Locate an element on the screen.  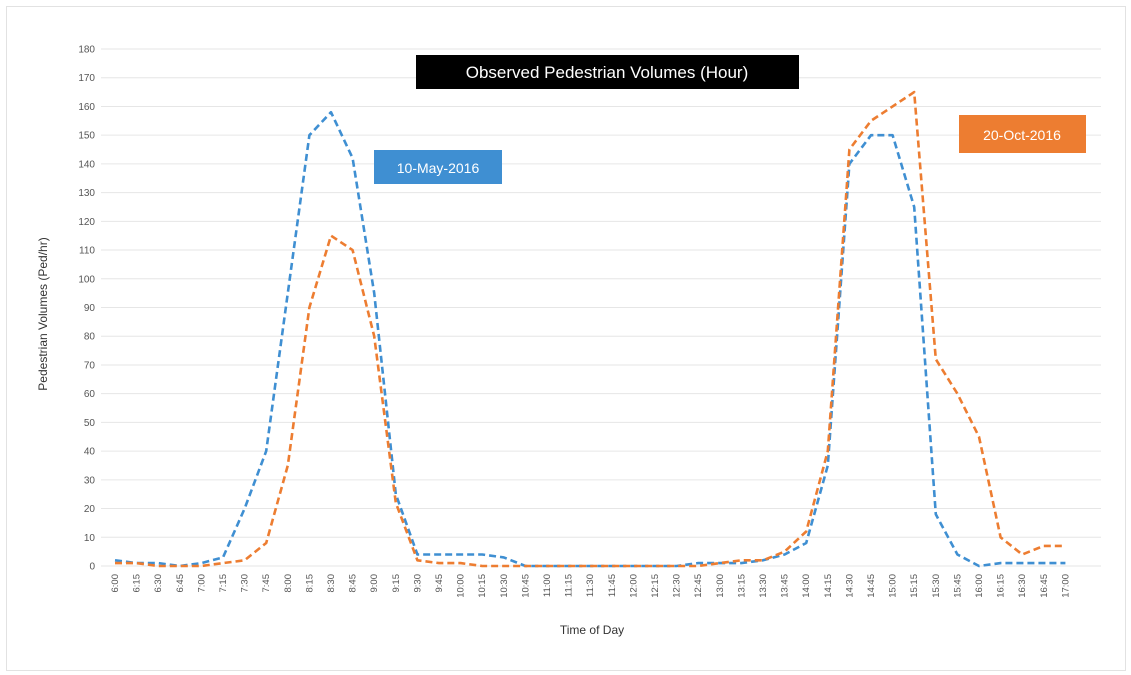
x-tick-label: 10:15 is located at coordinates (482, 586).